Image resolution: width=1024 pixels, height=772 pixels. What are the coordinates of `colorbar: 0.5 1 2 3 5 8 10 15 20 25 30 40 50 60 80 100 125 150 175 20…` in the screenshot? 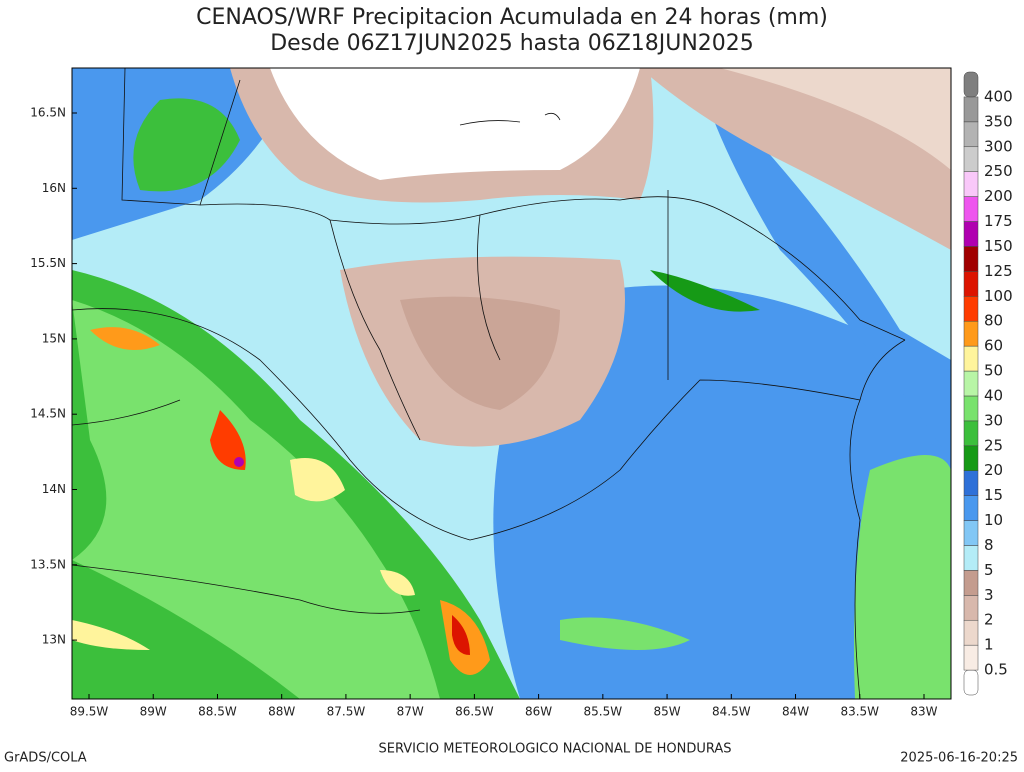 It's located at (988, 383).